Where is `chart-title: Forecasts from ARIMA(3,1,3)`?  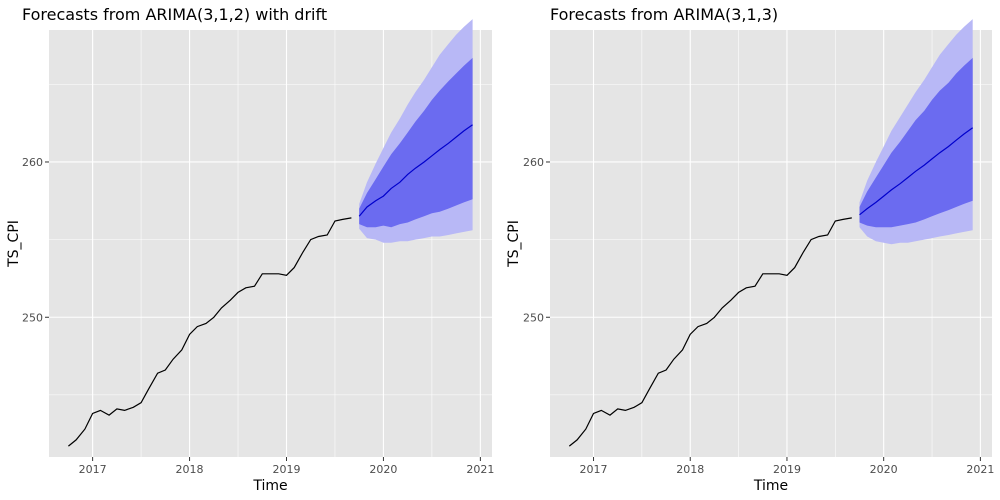
chart-title: Forecasts from ARIMA(3,1,3) is located at coordinates (664, 14).